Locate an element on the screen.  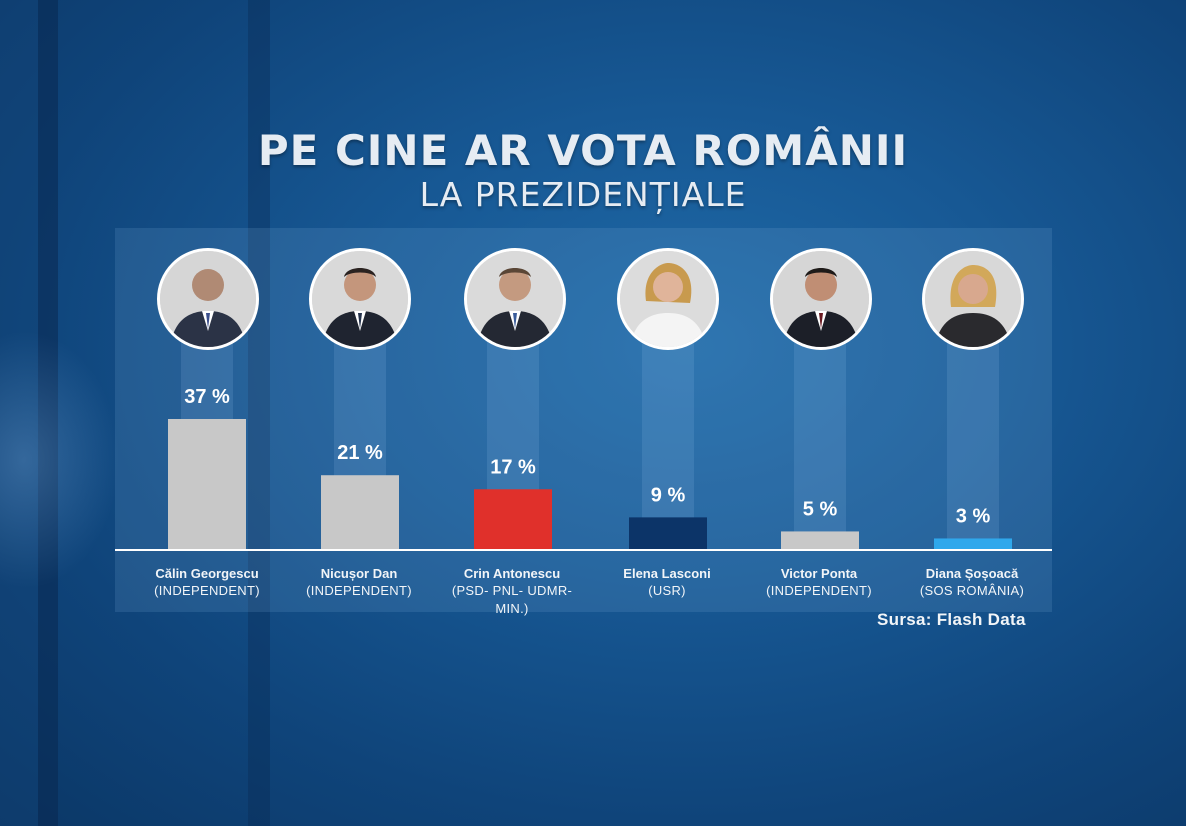
candidate-label: Victor Ponta (INDEPENDENT) is located at coordinates (819, 583).